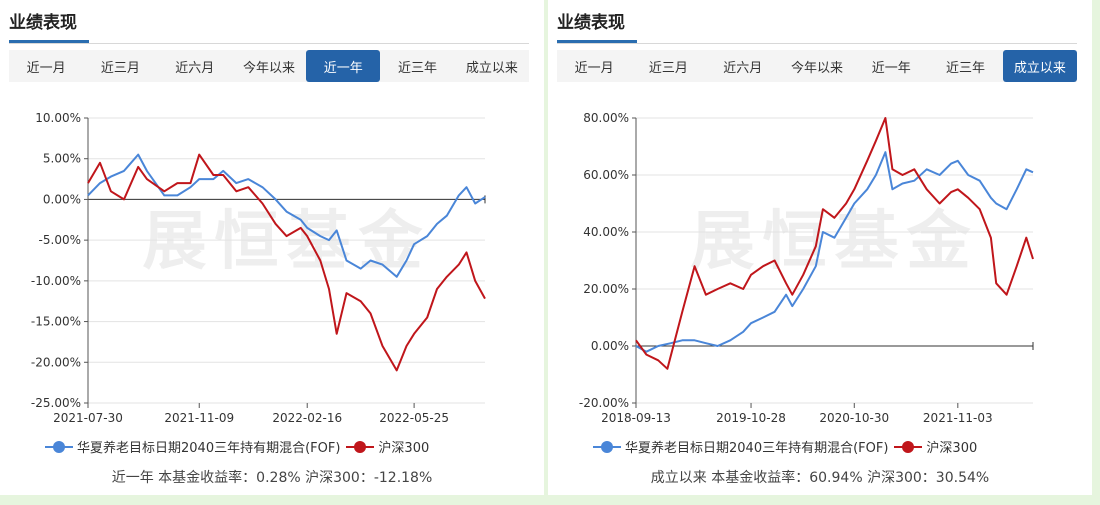 The height and width of the screenshot is (505, 1100). I want to click on y-tick-label: 5.00%, so click(62, 159).